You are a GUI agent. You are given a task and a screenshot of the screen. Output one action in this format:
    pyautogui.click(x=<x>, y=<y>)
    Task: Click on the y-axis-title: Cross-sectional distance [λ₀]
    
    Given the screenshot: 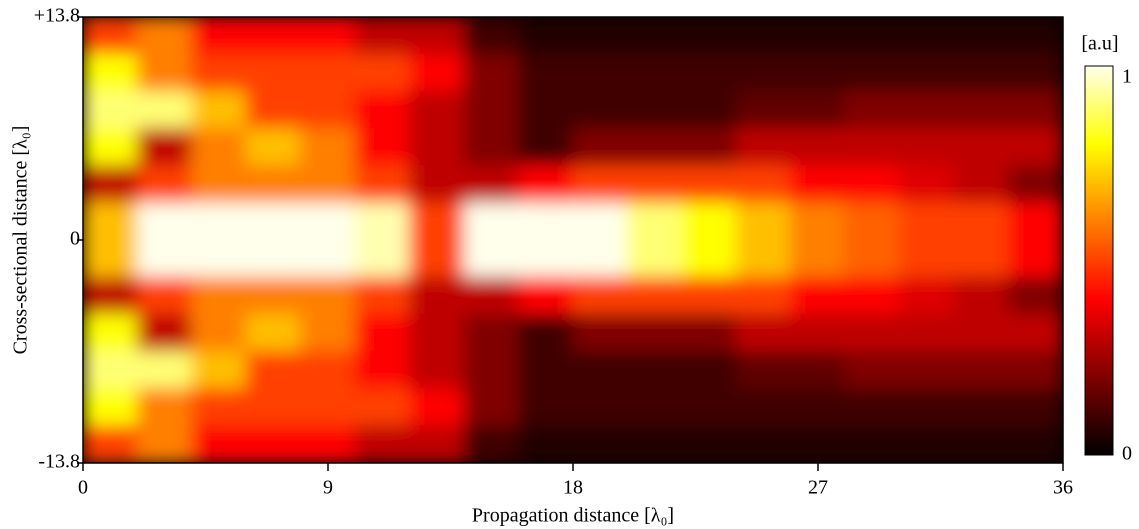 What is the action you would take?
    pyautogui.click(x=21, y=240)
    